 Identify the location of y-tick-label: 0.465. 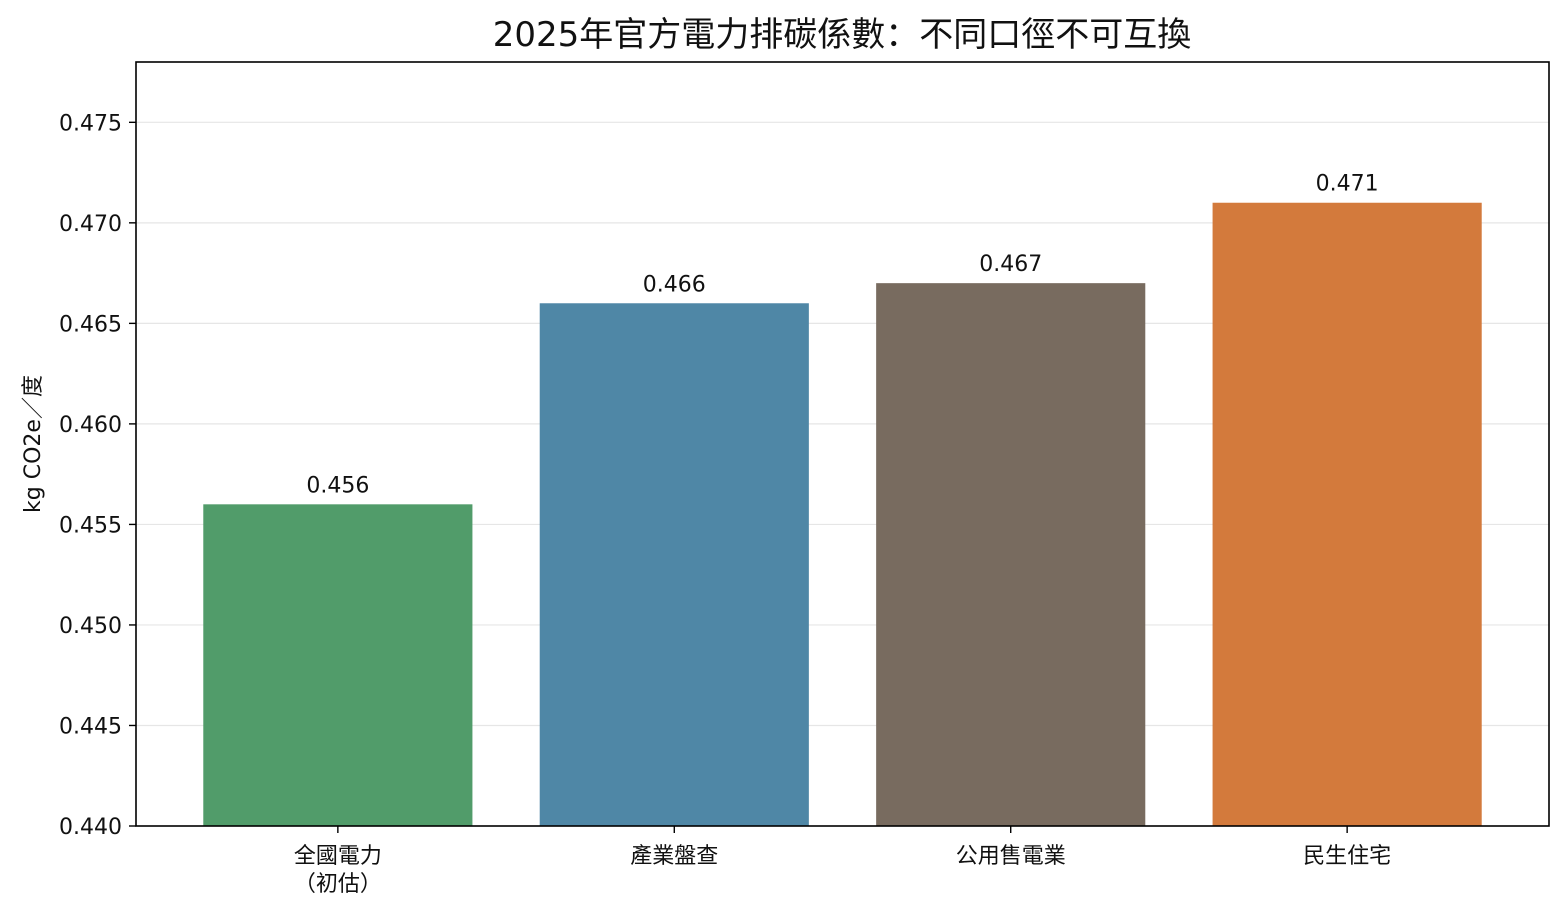
(90, 324).